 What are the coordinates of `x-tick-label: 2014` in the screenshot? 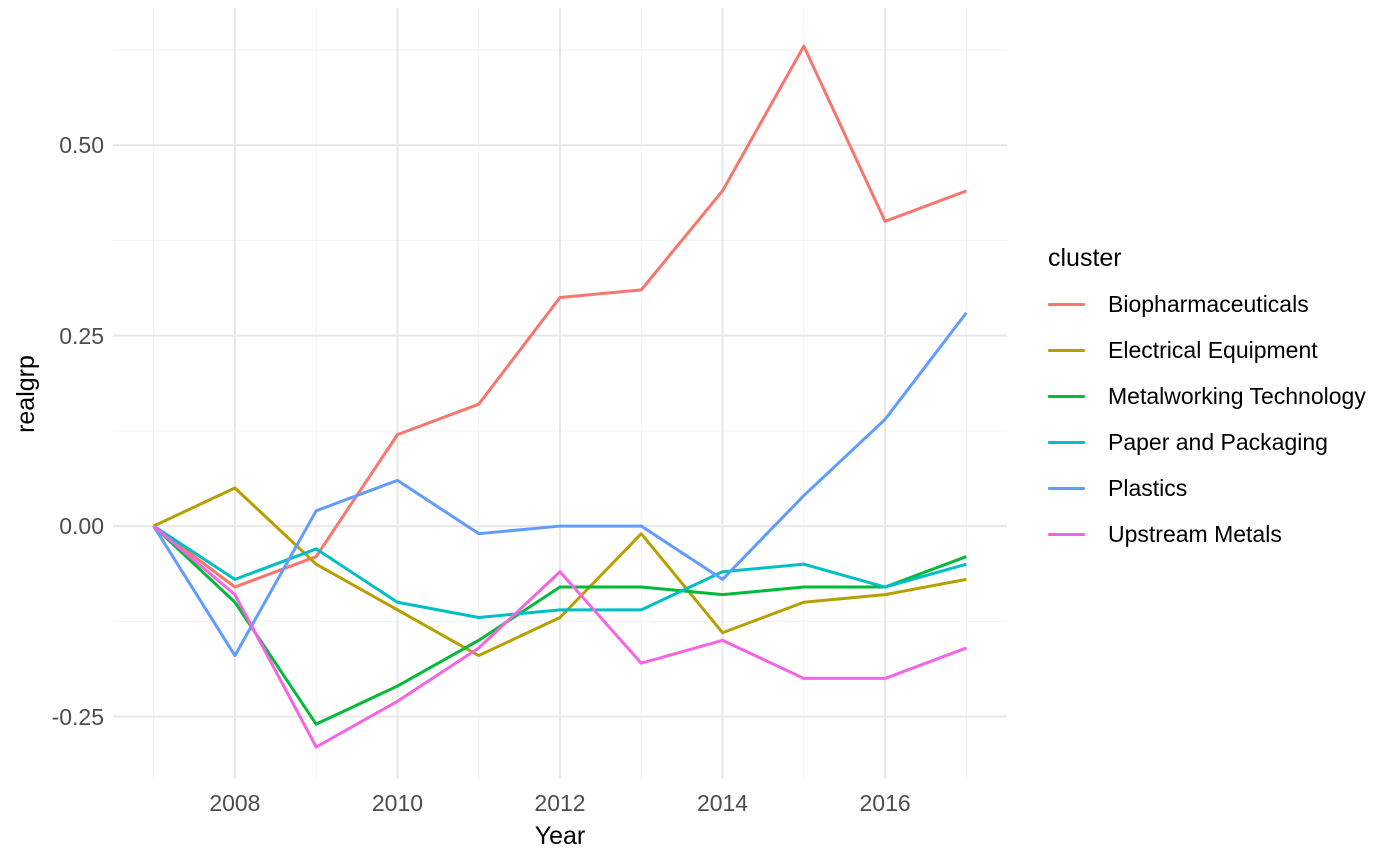 It's located at (722, 803).